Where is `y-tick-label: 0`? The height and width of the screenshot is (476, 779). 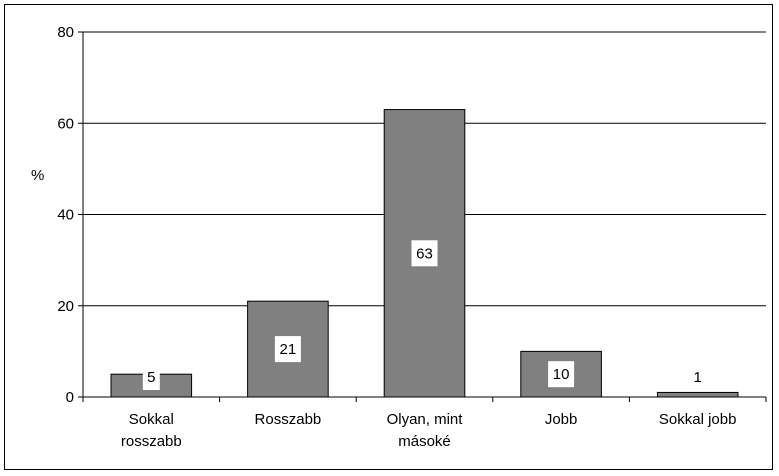 y-tick-label: 0 is located at coordinates (70, 397).